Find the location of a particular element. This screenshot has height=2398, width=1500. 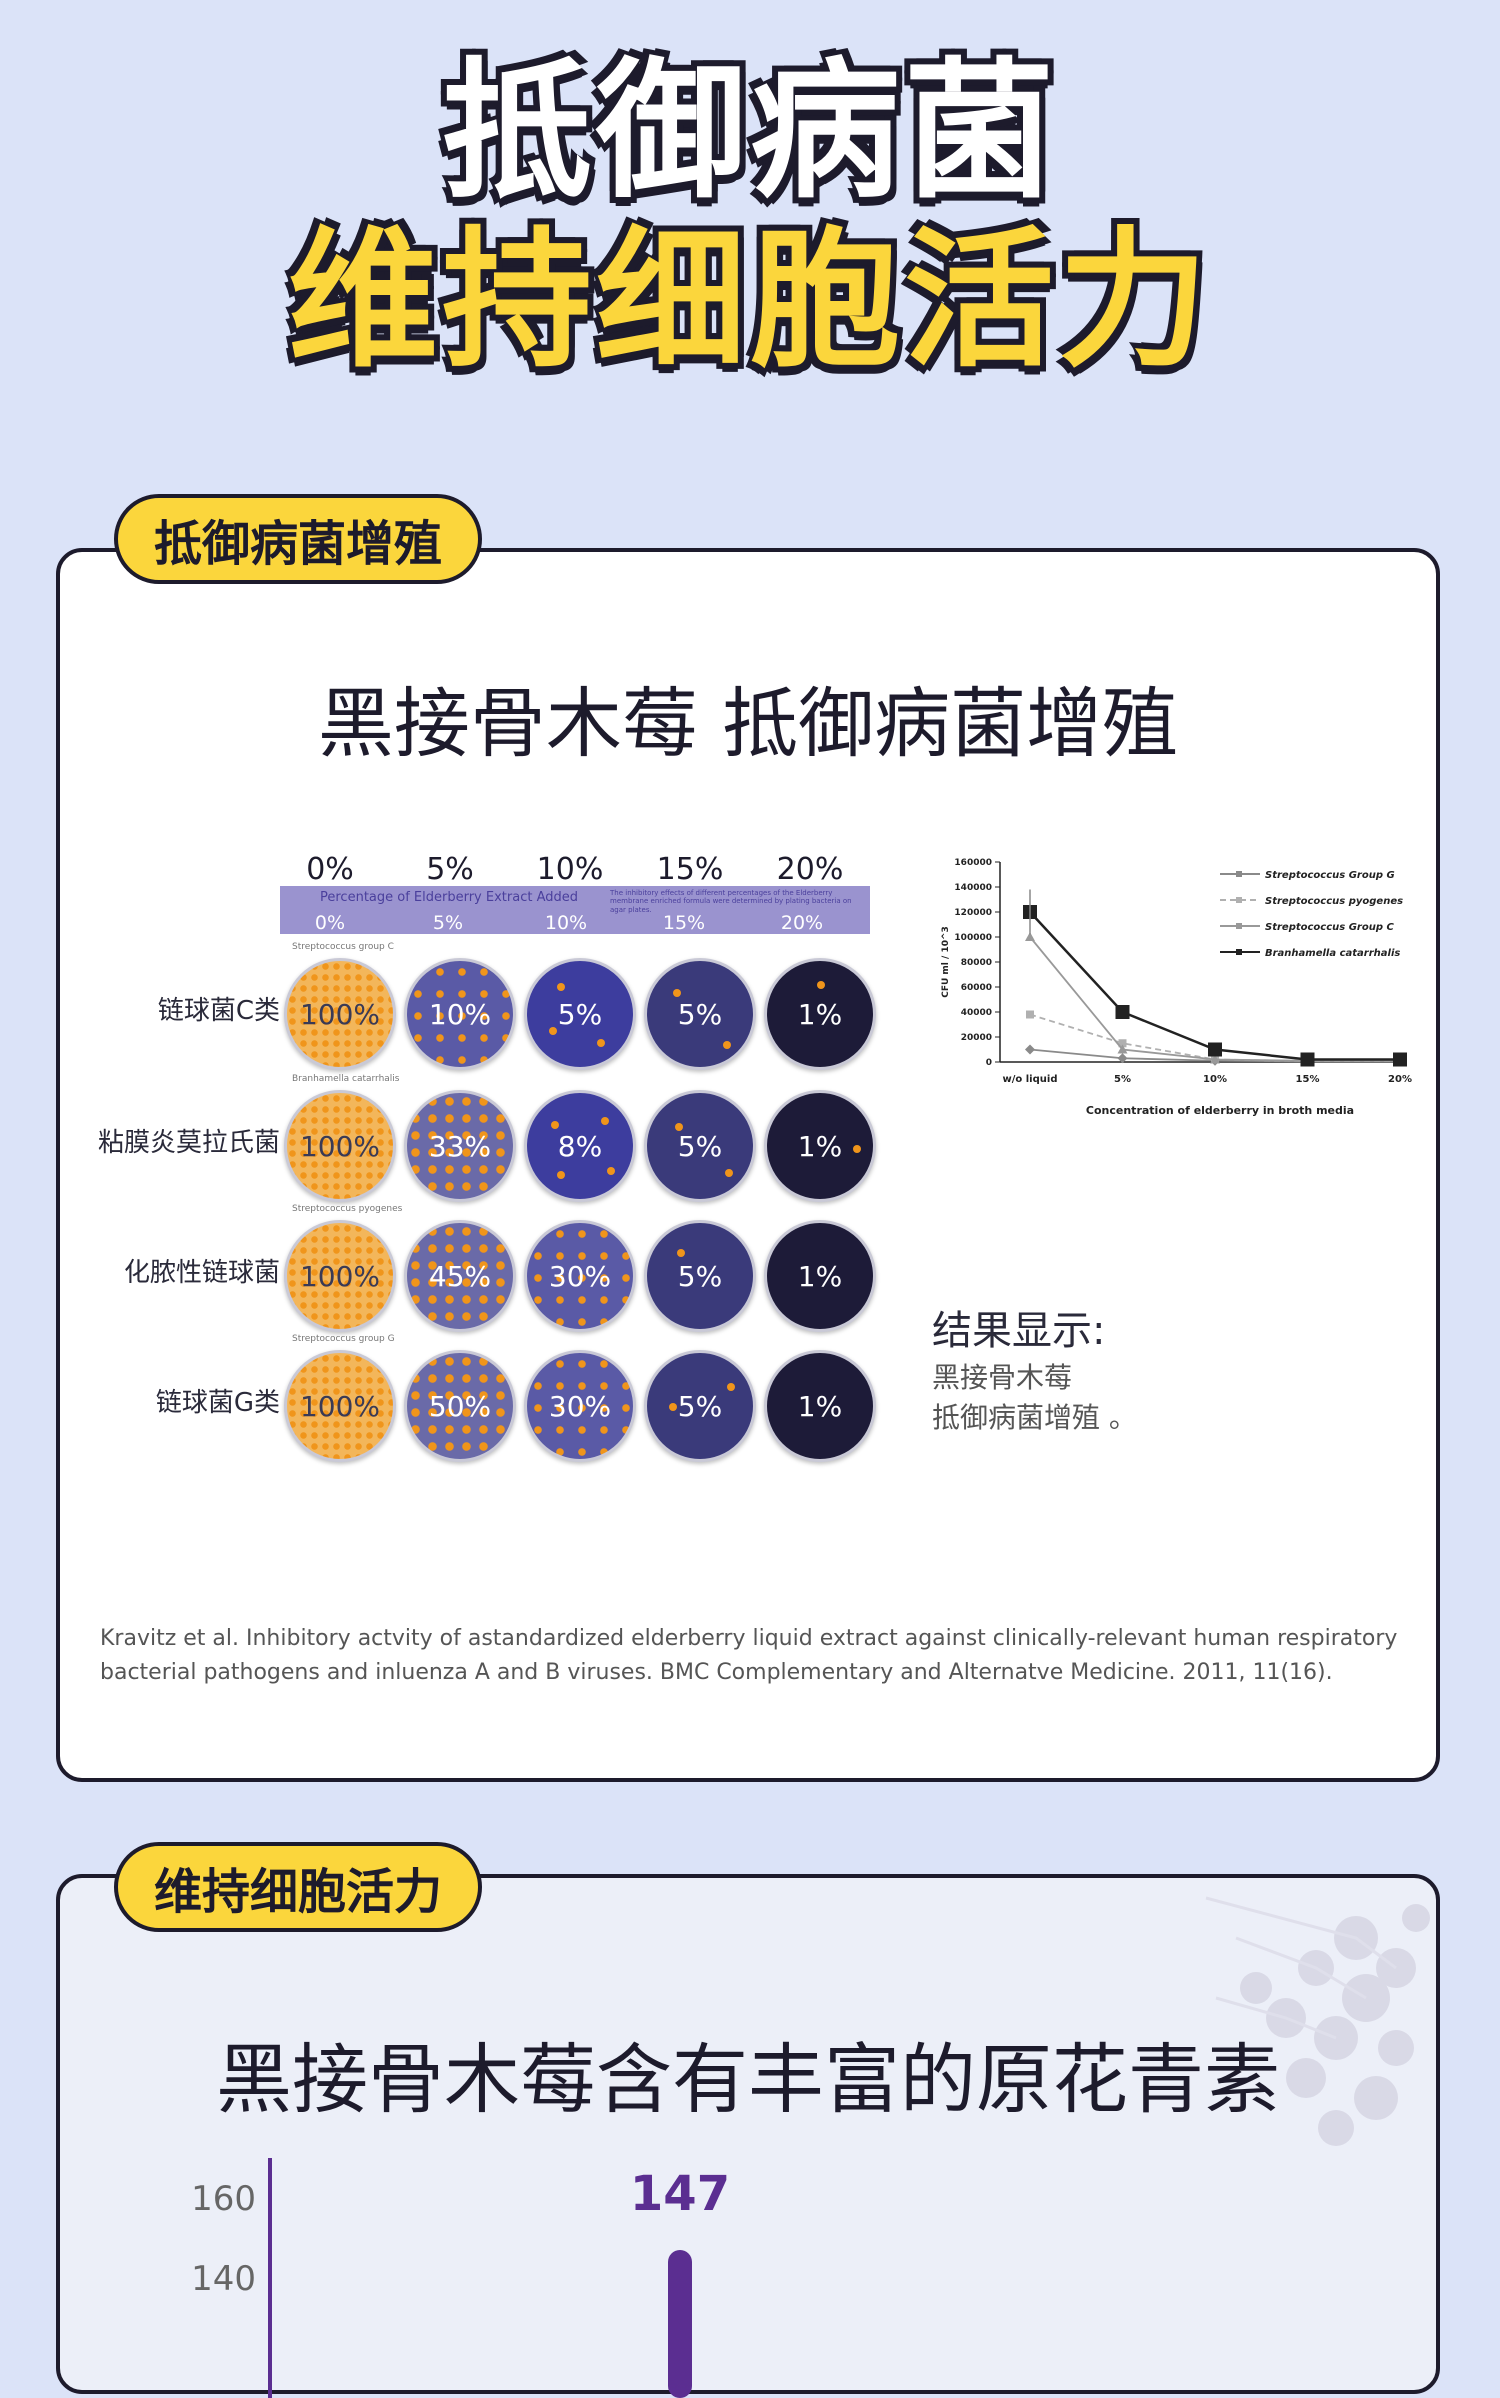

percentage-header: 0% 5% 10% 15% 20% is located at coordinates (595, 869).